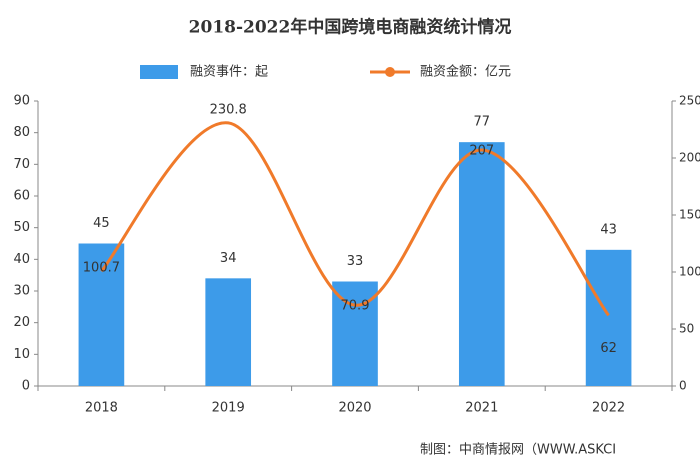 This screenshot has width=700, height=470. What do you see at coordinates (689, 101) in the screenshot?
I see `y2-tick-label: 250` at bounding box center [689, 101].